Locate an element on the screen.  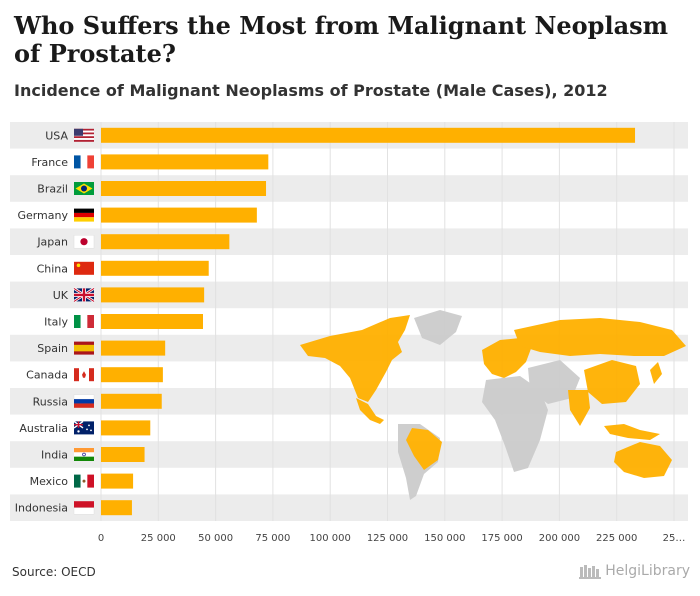
category-label: Canada is located at coordinates (47, 375).